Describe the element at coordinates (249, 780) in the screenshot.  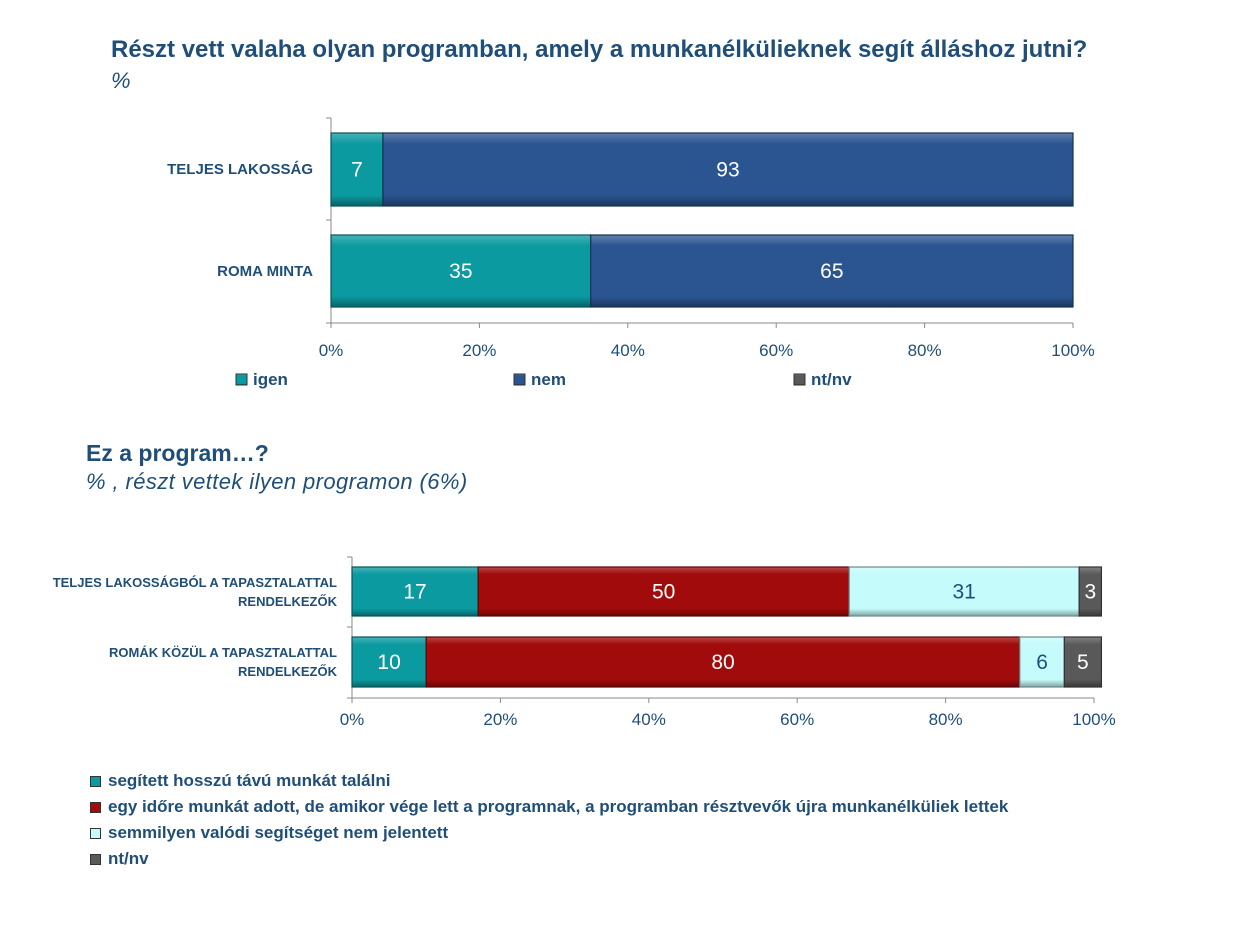
I see `legend-label: segített hosszú távú munkát találni` at that location.